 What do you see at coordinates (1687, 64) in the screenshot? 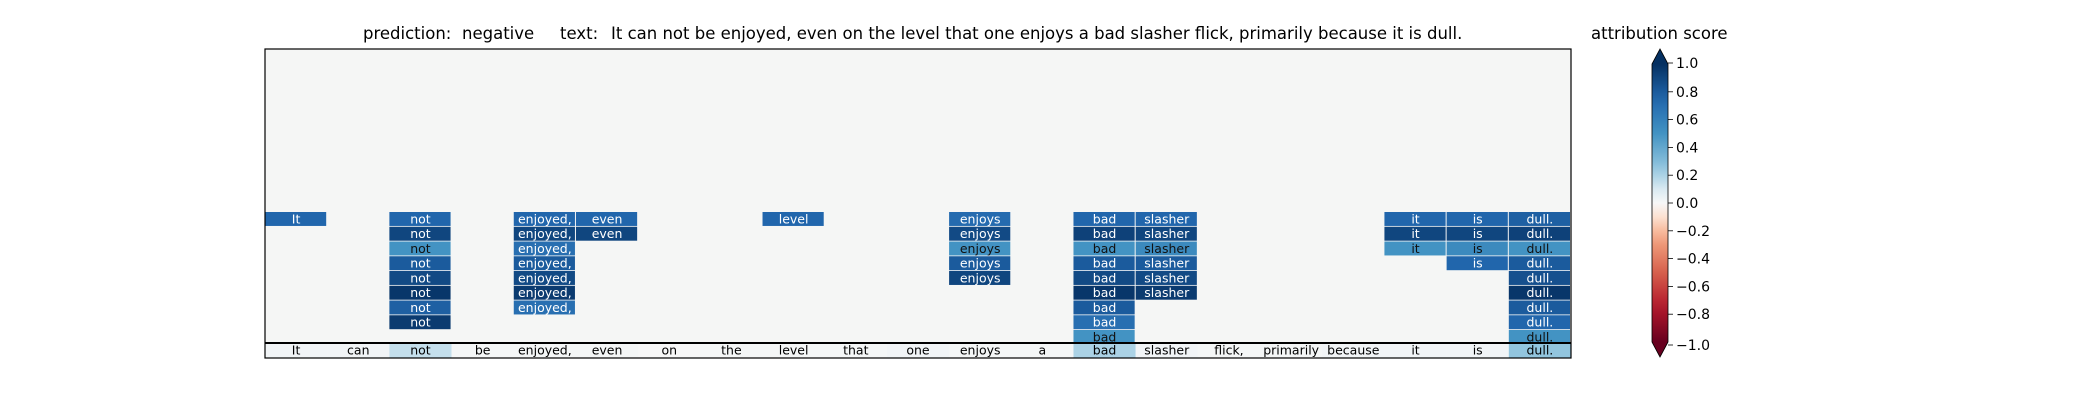
I see `colorbar-tick-label: 1.0` at bounding box center [1687, 64].